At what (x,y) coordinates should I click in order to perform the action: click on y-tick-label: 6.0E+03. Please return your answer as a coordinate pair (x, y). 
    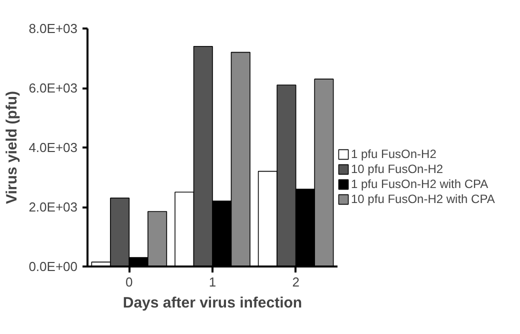
    Looking at the image, I should click on (53, 88).